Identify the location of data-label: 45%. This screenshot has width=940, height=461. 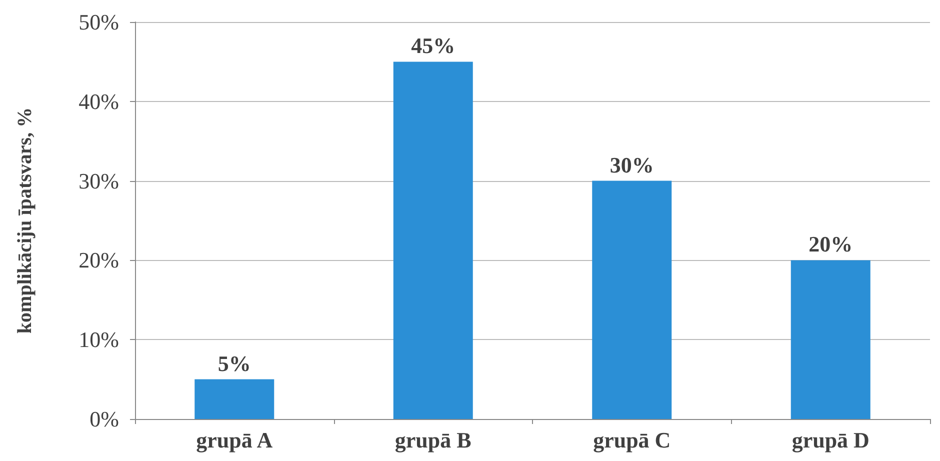
(433, 45).